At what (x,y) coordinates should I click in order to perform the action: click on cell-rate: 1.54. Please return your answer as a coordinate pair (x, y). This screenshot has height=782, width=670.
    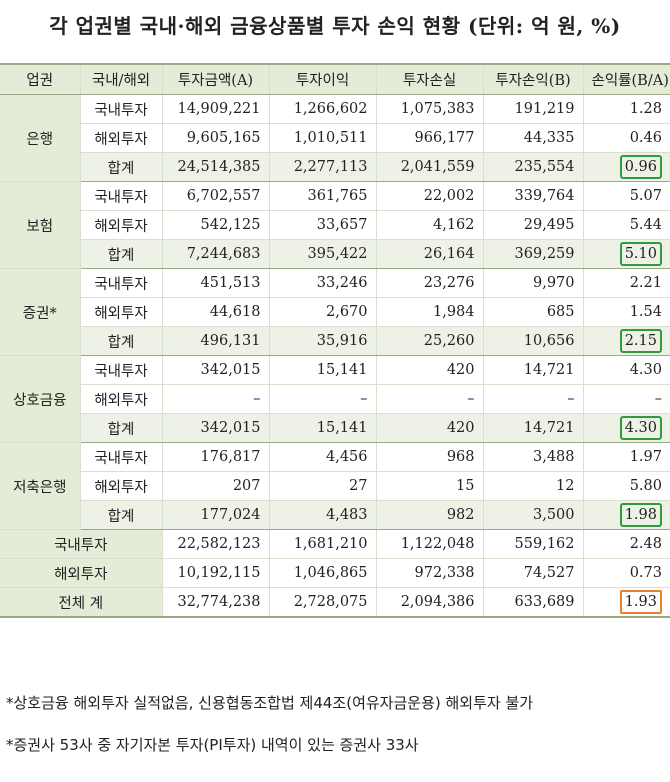
    Looking at the image, I should click on (626, 312).